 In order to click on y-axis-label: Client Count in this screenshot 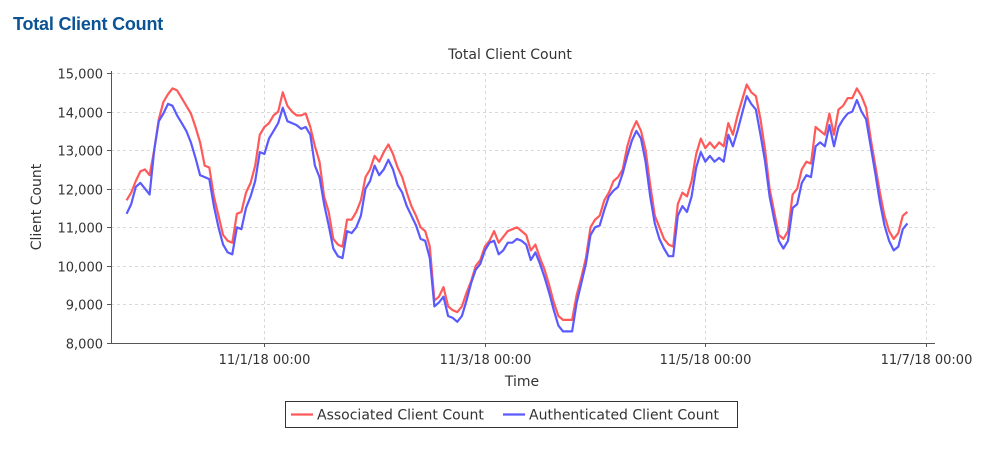, I will do `click(37, 206)`.